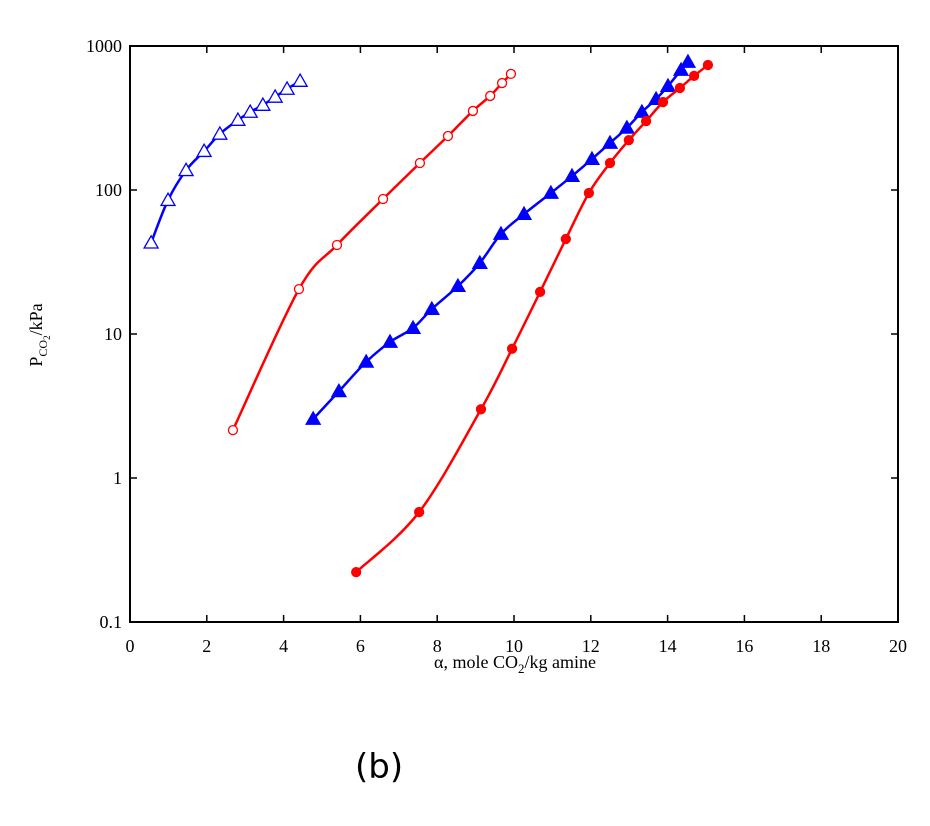 The height and width of the screenshot is (826, 930). What do you see at coordinates (821, 646) in the screenshot?
I see `x-tick-label: 18` at bounding box center [821, 646].